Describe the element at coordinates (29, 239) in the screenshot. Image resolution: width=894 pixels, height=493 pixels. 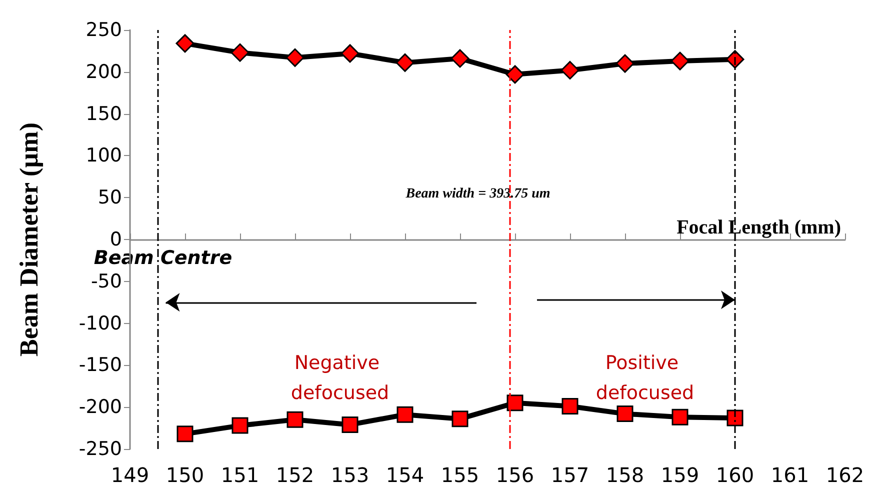
I see `y-axis-title: Beam Diameter (µm)` at that location.